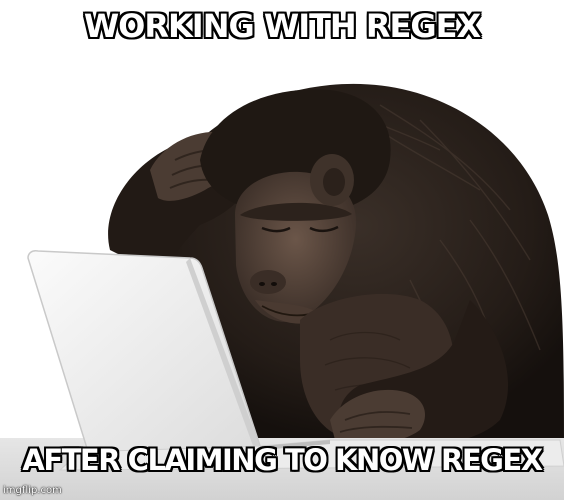 The height and width of the screenshot is (500, 564). I want to click on bottom-caption: AFTER CLAIMING TO KNOW REGEX, so click(282, 460).